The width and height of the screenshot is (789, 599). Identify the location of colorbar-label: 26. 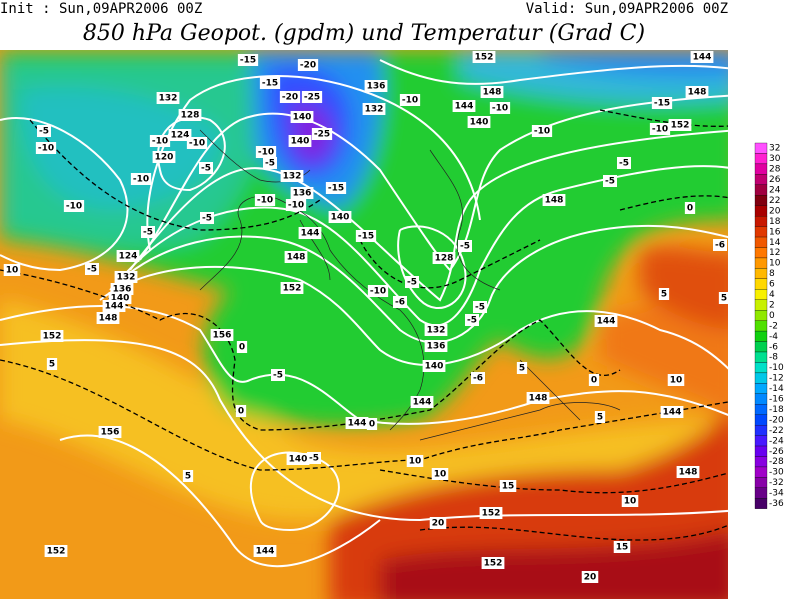
(775, 180).